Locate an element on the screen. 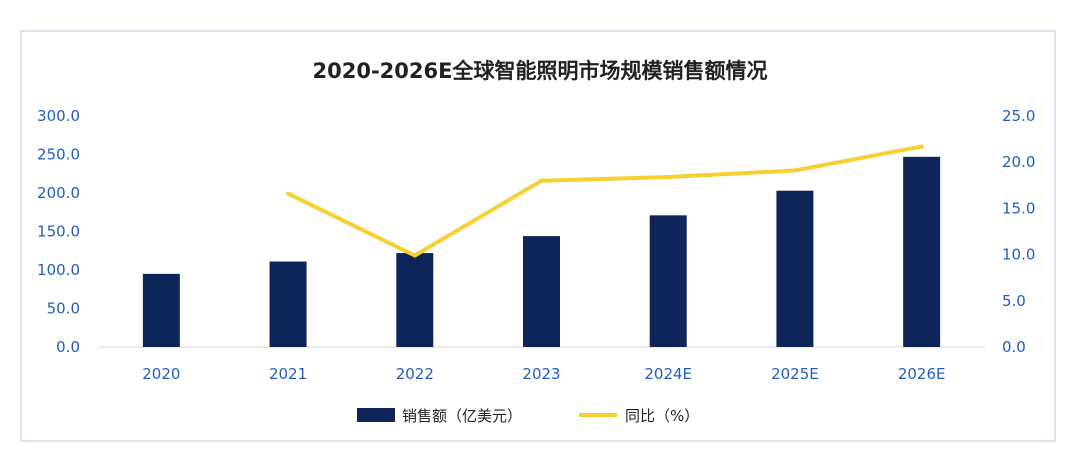  right-axis-tick: 25.0 is located at coordinates (1018, 116).